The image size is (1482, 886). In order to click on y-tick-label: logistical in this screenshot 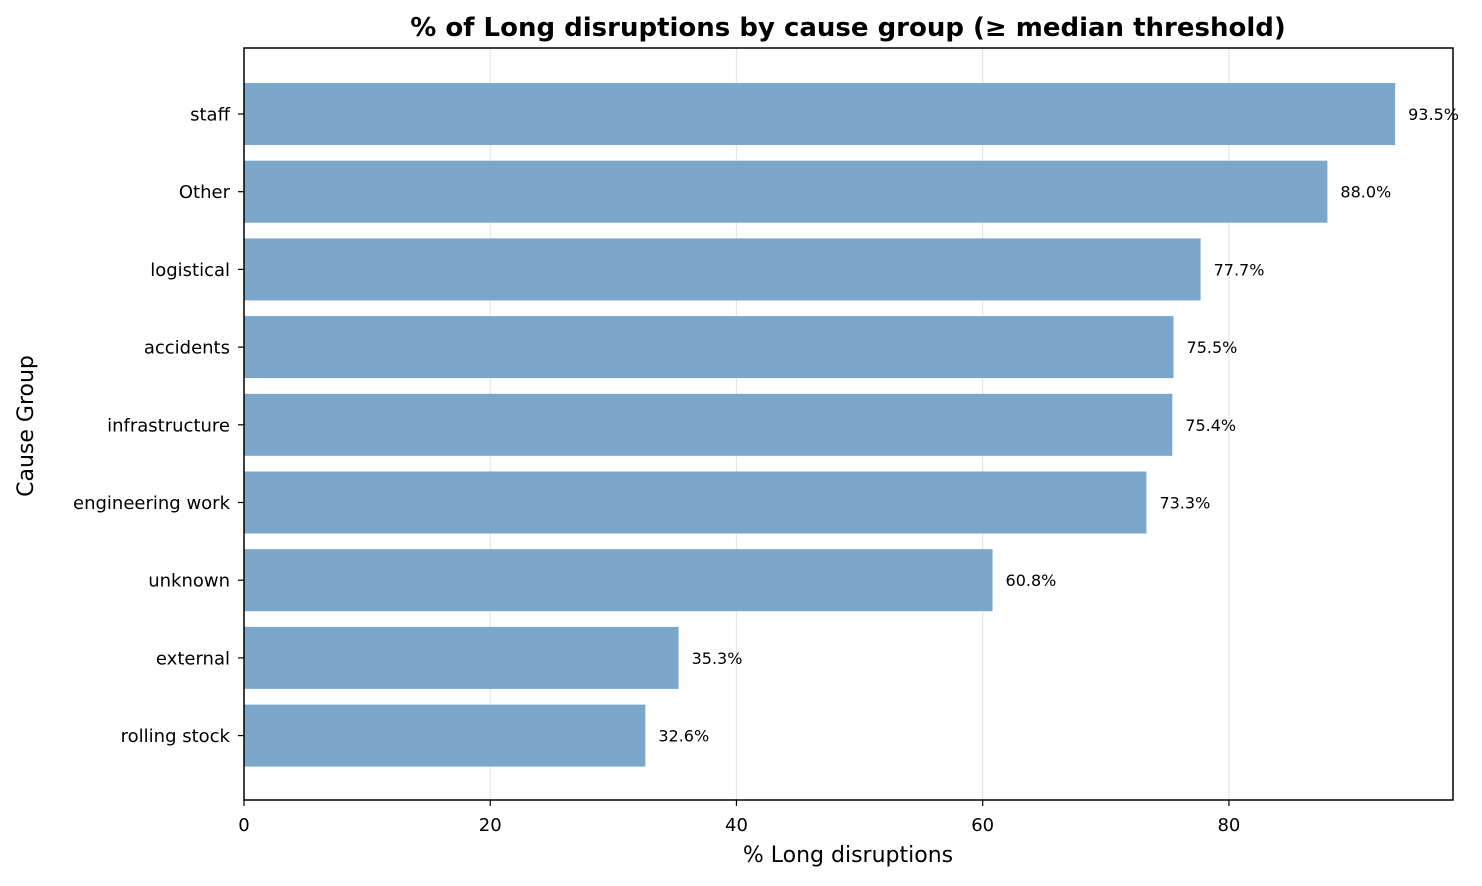, I will do `click(190, 270)`.